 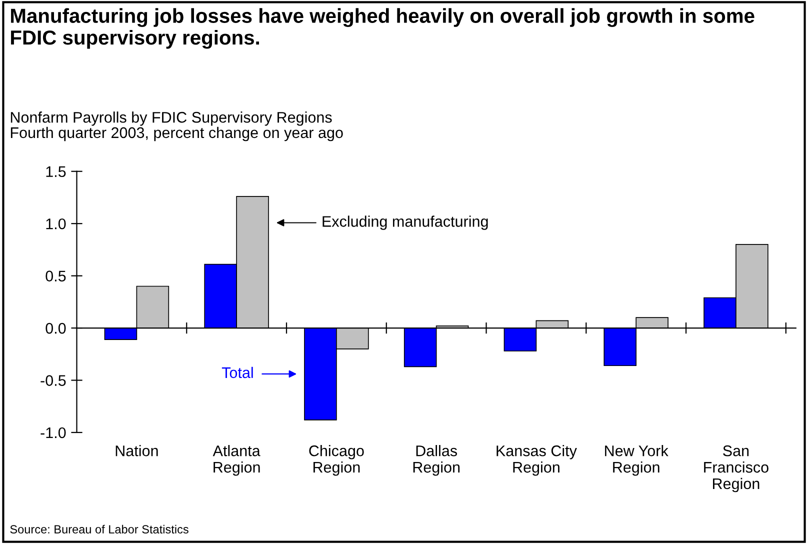 What do you see at coordinates (236, 460) in the screenshot?
I see `x-tick-label: Atlanta Region` at bounding box center [236, 460].